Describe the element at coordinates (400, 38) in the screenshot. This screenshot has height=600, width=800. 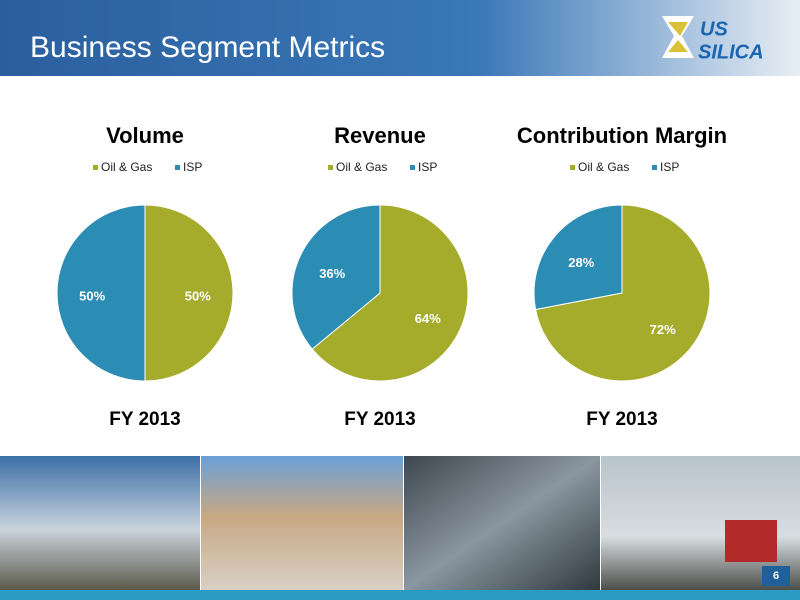
I see `header-band` at that location.